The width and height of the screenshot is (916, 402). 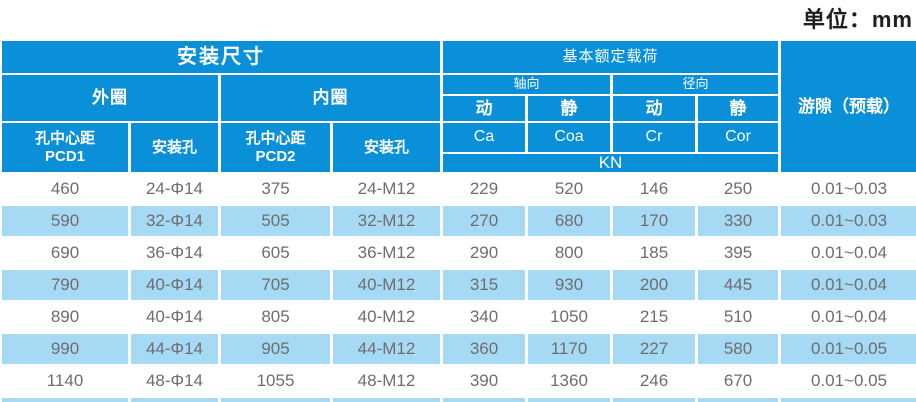 I want to click on table-cell: 270, so click(x=484, y=221).